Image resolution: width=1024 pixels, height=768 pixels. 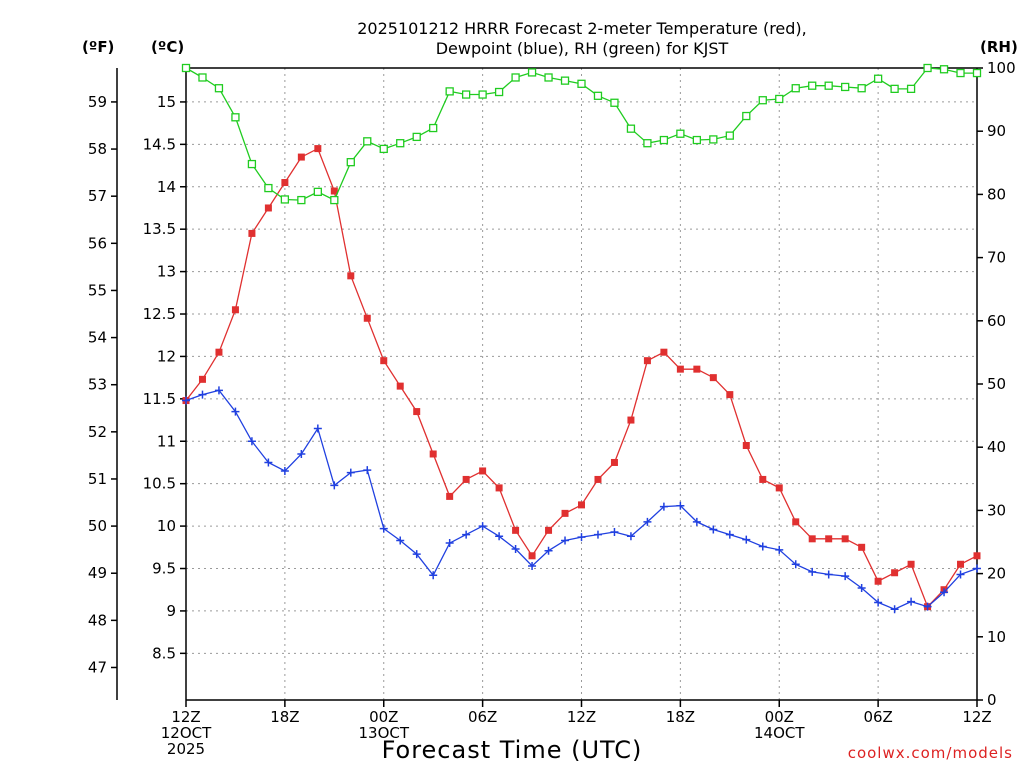 I want to click on celsius-tick-label: 12.5, so click(x=159, y=314).